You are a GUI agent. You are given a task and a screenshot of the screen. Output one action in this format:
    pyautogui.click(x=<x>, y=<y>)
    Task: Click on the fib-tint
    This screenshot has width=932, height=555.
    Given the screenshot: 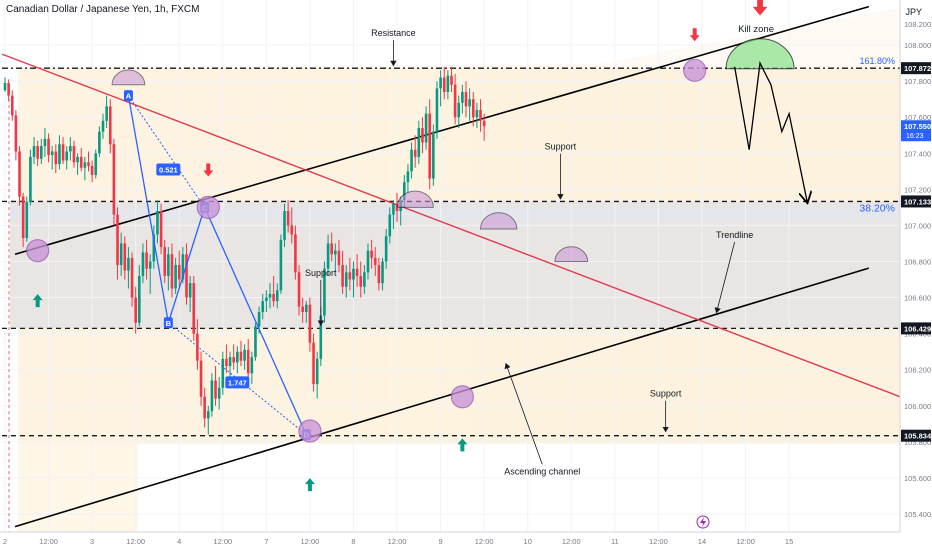 What is the action you would take?
    pyautogui.click(x=455, y=213)
    